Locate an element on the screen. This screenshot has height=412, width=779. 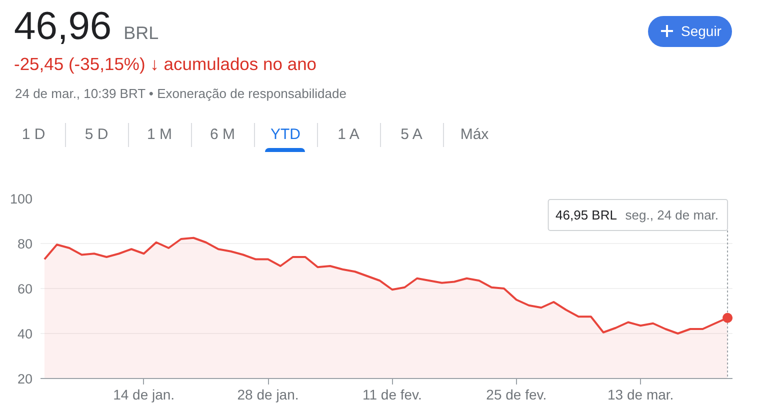
text: 1 A is located at coordinates (348, 135).